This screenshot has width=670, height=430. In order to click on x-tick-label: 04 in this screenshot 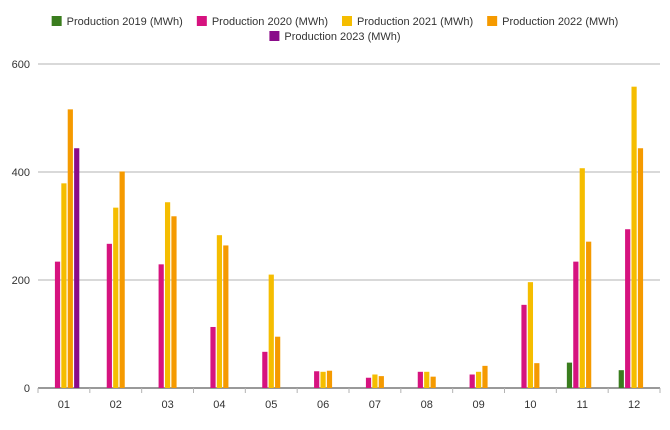, I will do `click(219, 405)`.